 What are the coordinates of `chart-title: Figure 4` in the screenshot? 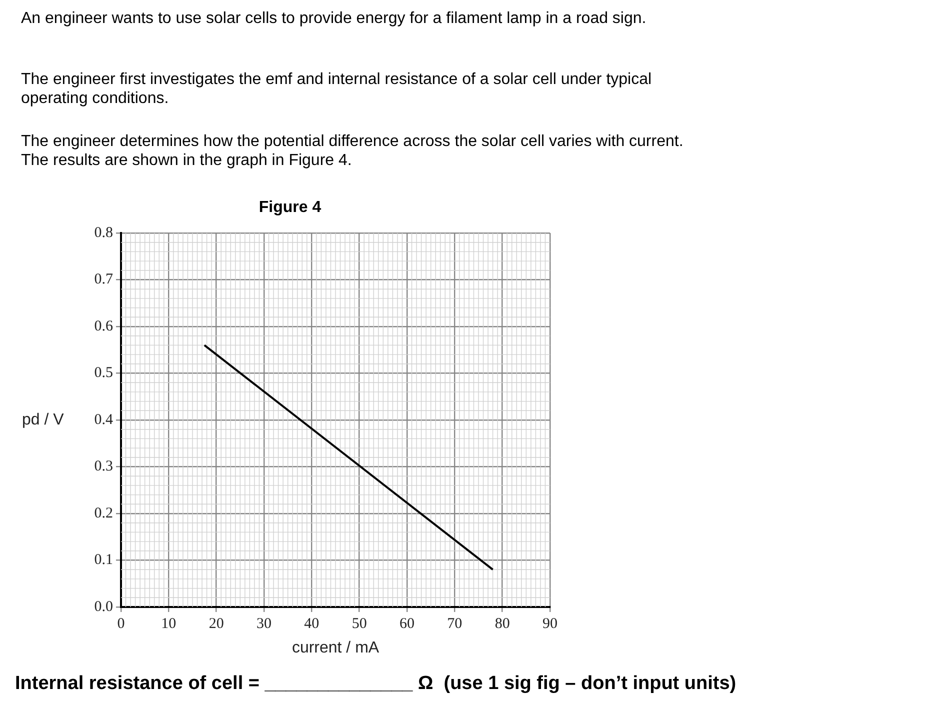 It's located at (290, 208).